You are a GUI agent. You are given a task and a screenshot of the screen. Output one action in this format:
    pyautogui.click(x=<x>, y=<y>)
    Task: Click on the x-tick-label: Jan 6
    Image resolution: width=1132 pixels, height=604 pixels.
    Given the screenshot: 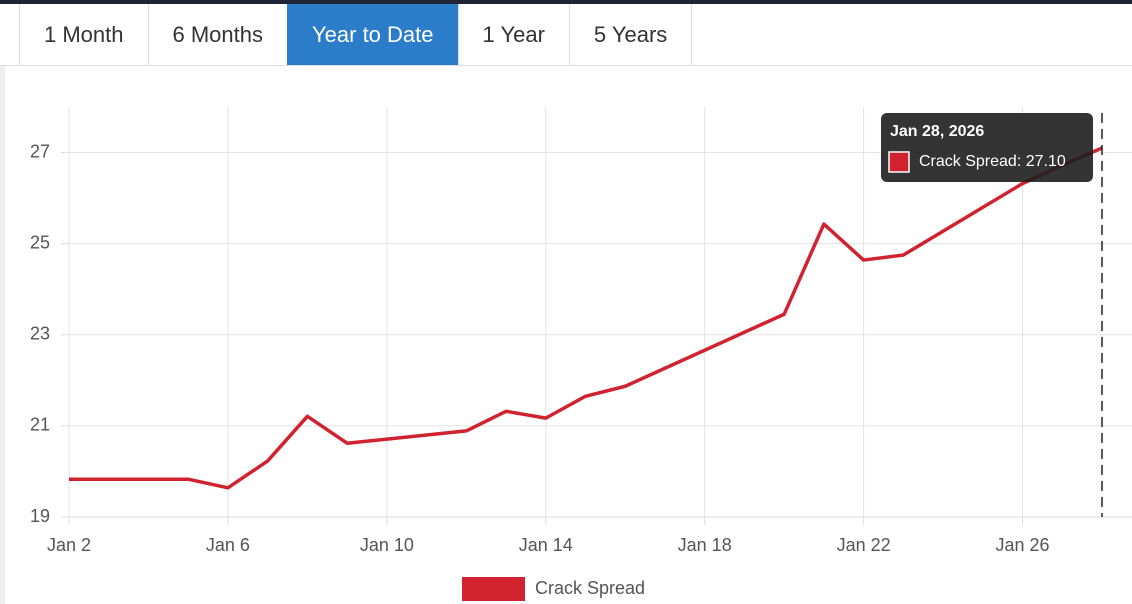 What is the action you would take?
    pyautogui.click(x=228, y=545)
    